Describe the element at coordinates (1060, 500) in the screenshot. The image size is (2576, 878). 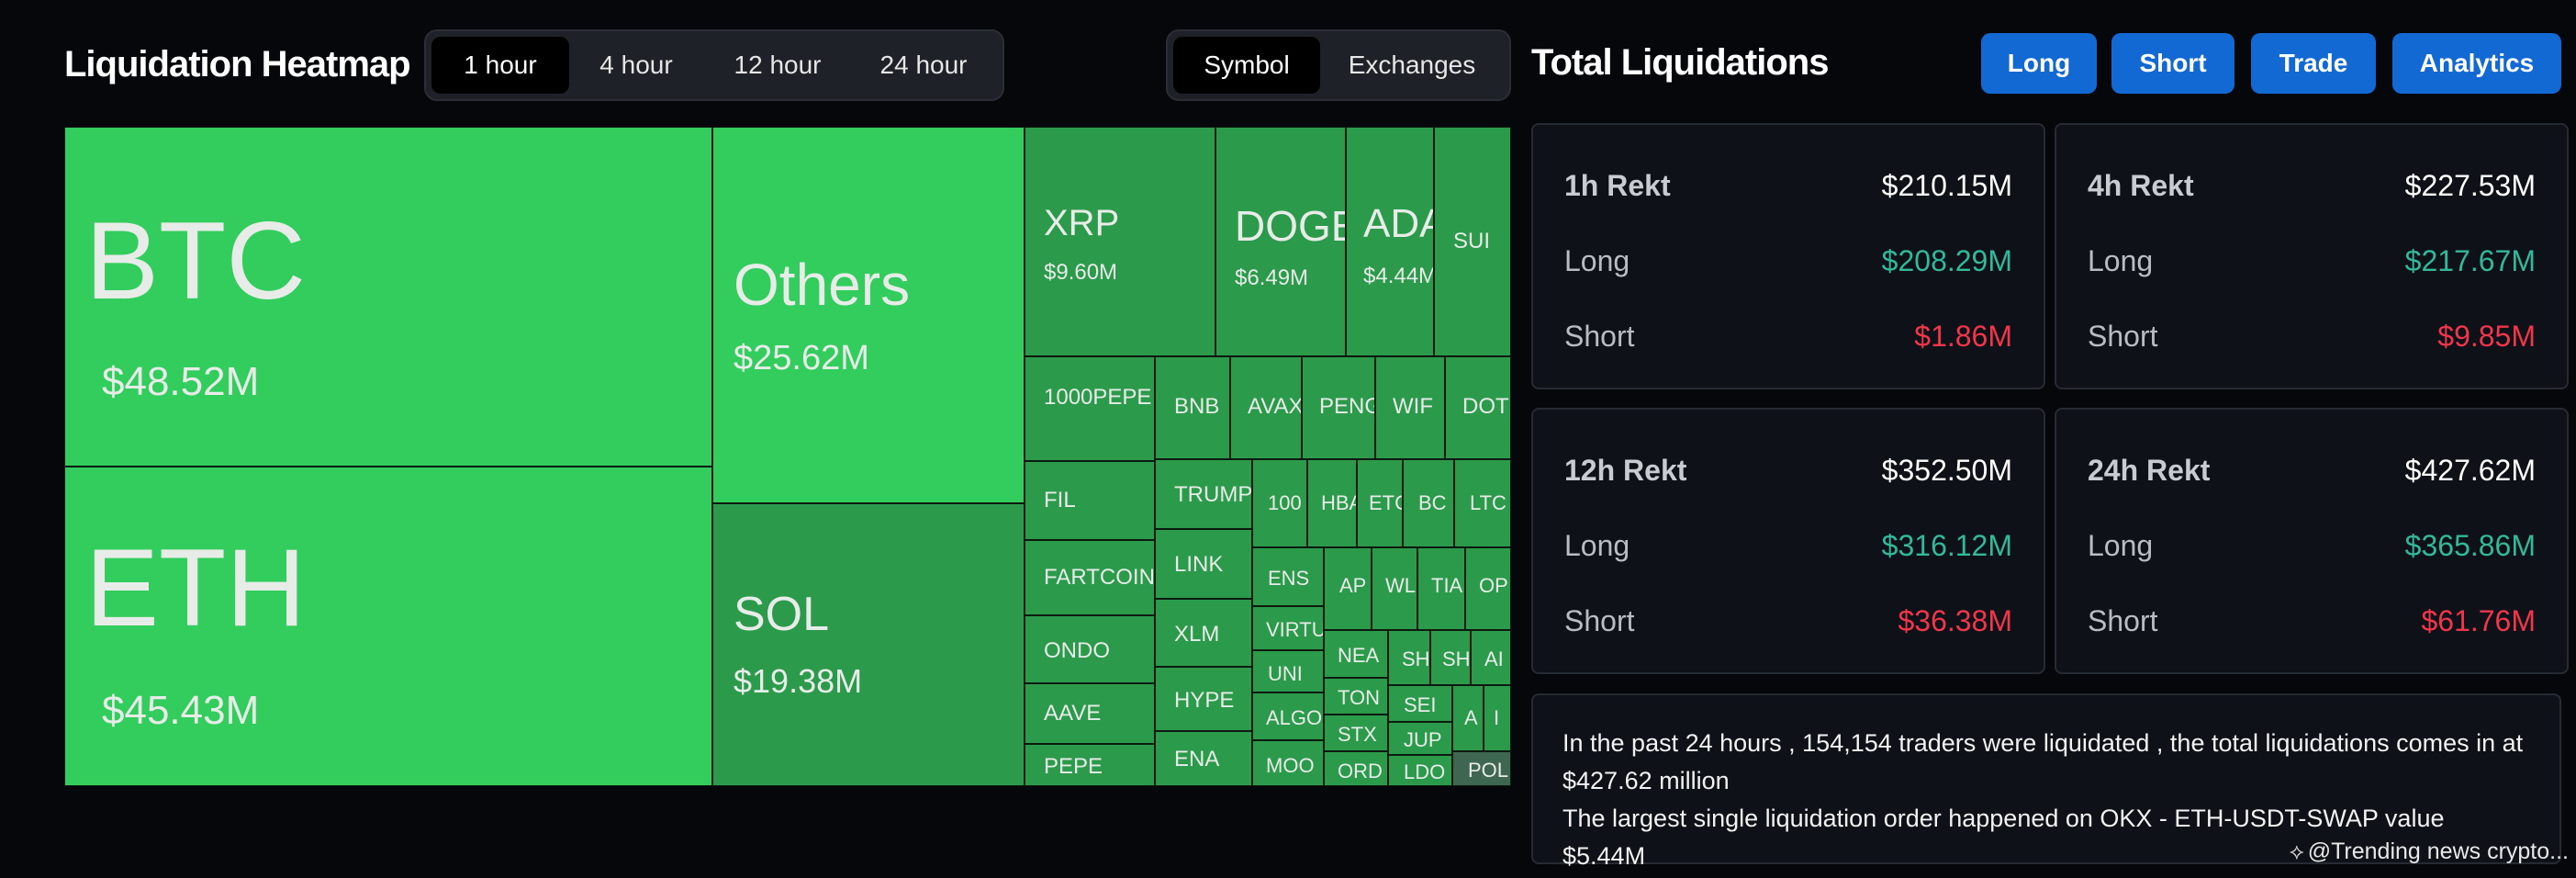
I see `tile-symbol: FIL` at that location.